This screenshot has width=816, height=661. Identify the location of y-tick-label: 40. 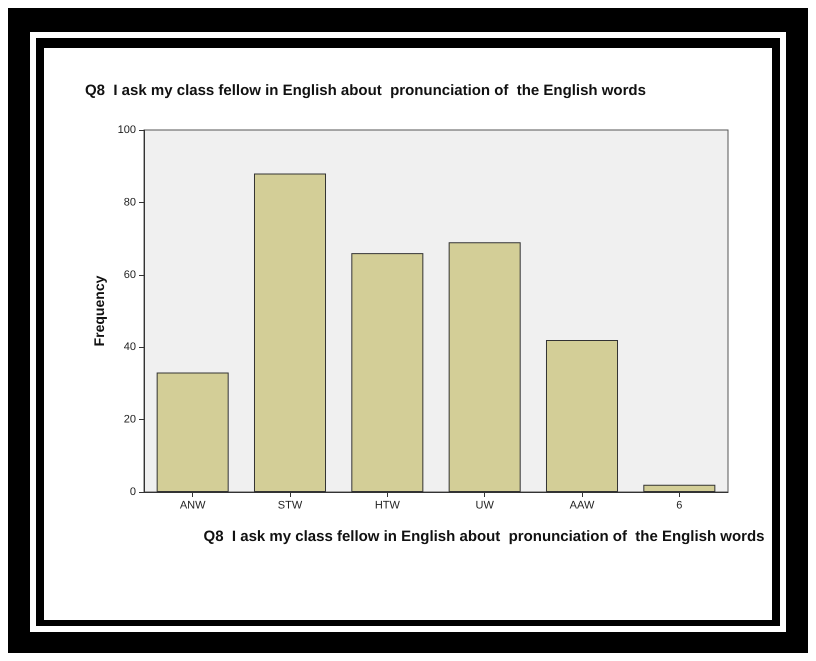
(130, 347).